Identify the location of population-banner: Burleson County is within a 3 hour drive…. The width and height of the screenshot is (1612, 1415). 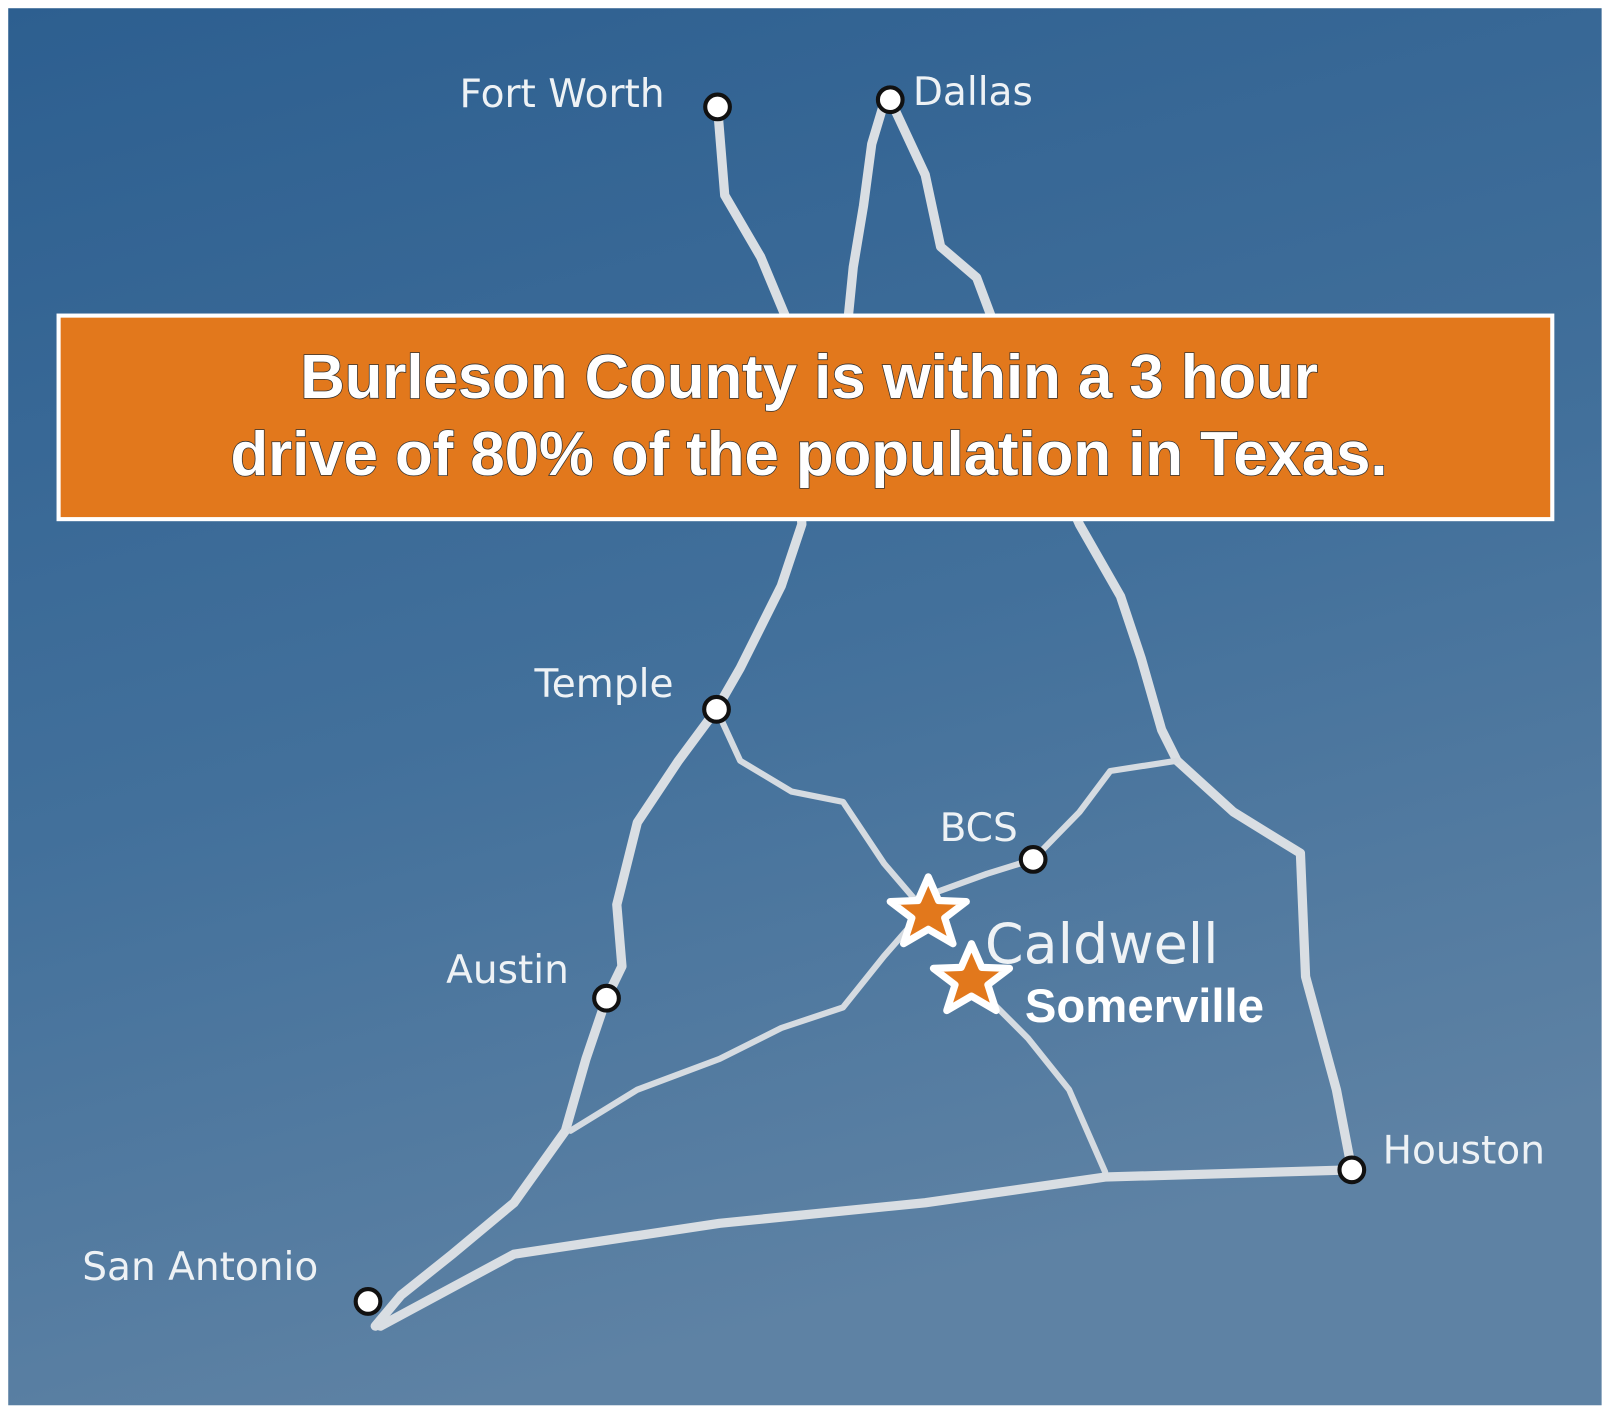
(805, 417).